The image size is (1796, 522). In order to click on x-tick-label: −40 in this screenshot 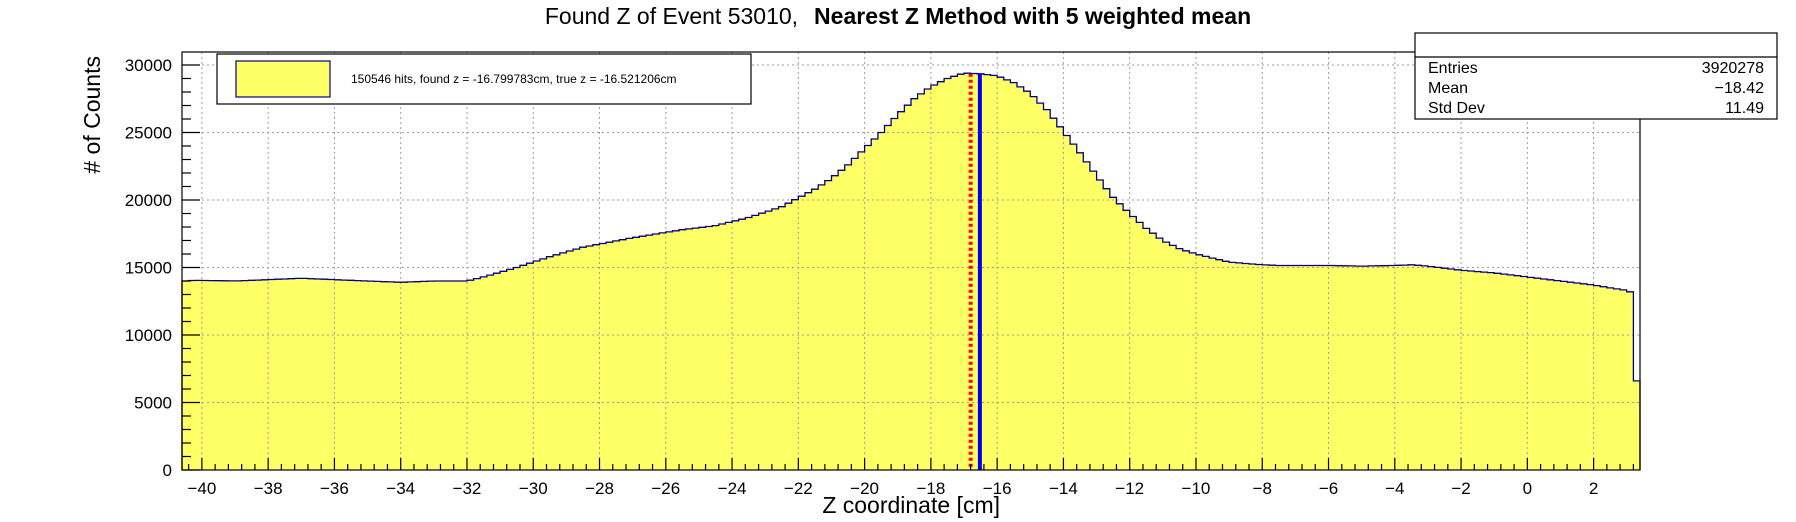, I will do `click(201, 488)`.